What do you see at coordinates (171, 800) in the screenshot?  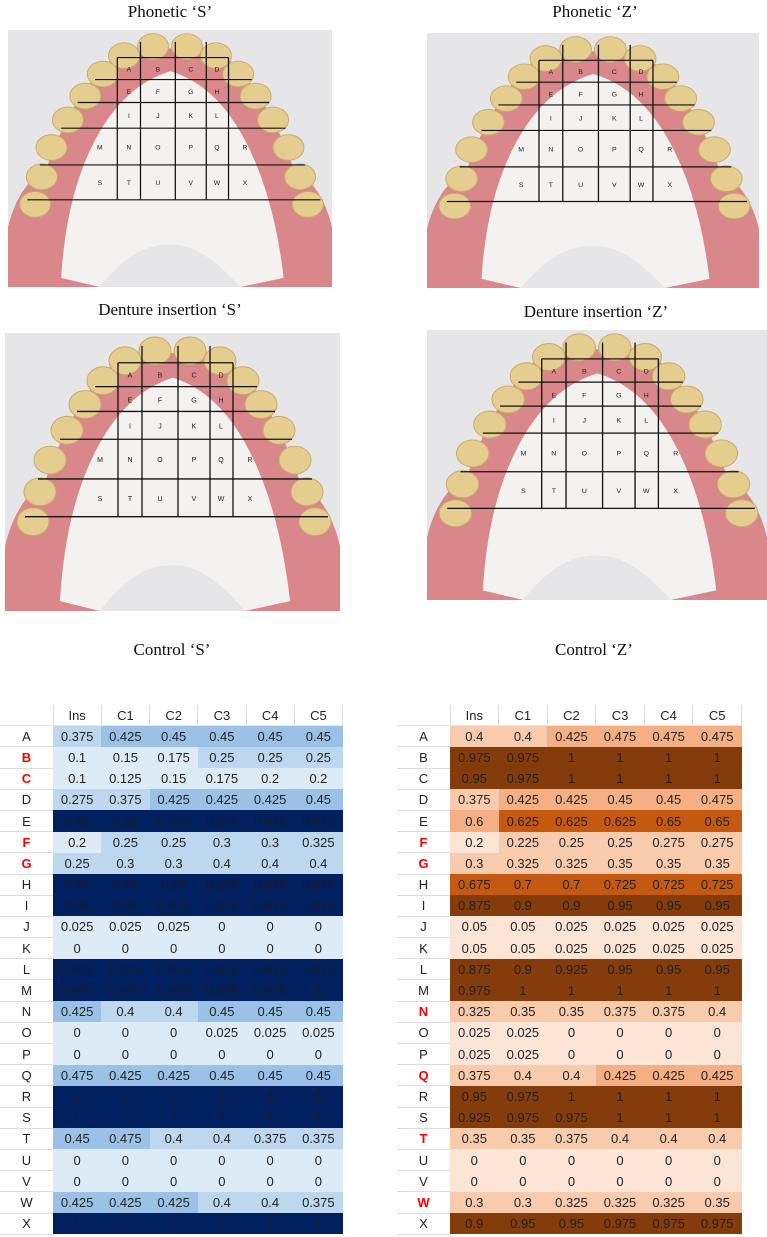 I see `table-row: D 0.275 0.375 0.425 0.425 0.425 0.45` at bounding box center [171, 800].